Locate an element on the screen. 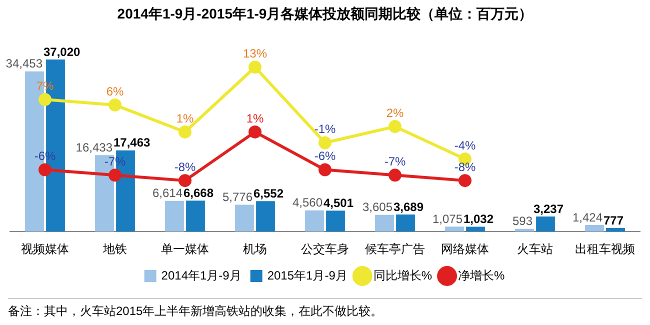 Image resolution: width=650 pixels, height=325 pixels. legend-label: 同比增长% is located at coordinates (402, 275).